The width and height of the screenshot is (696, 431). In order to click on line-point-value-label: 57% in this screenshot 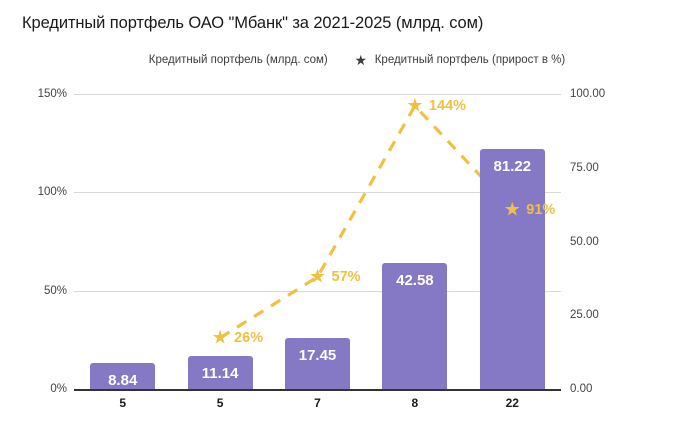, I will do `click(346, 276)`.